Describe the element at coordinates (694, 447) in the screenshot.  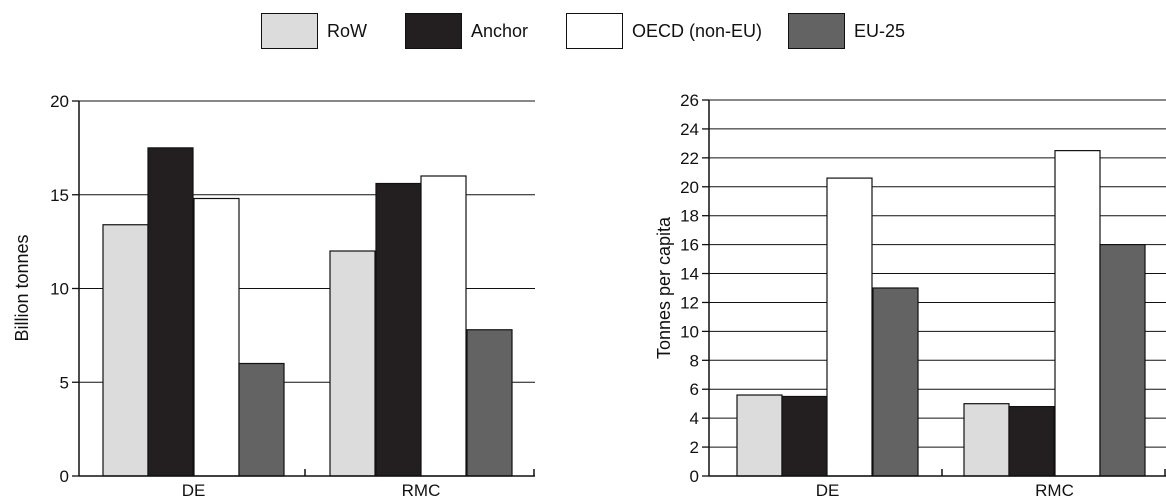
I see `y-tick-label: 2` at that location.